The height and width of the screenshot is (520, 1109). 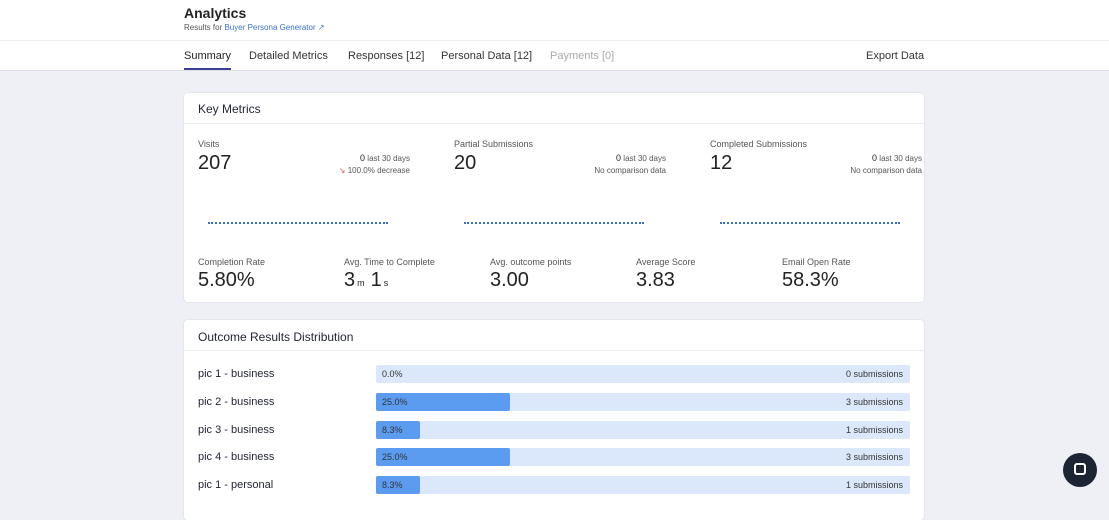 I want to click on stat-label: Completion Rate, so click(x=232, y=262).